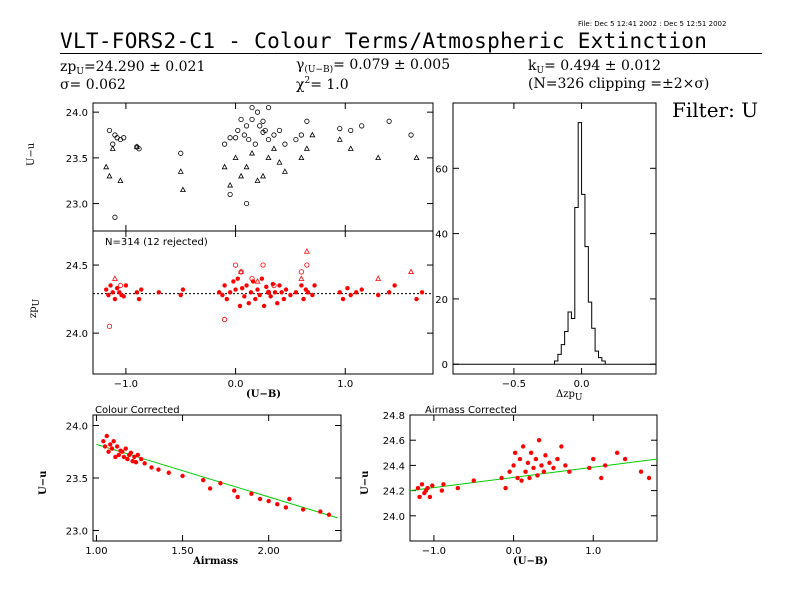 The image size is (792, 612). Describe the element at coordinates (595, 67) in the screenshot. I see `k-extinction-value: kU= 0.494 ± 0.012` at that location.